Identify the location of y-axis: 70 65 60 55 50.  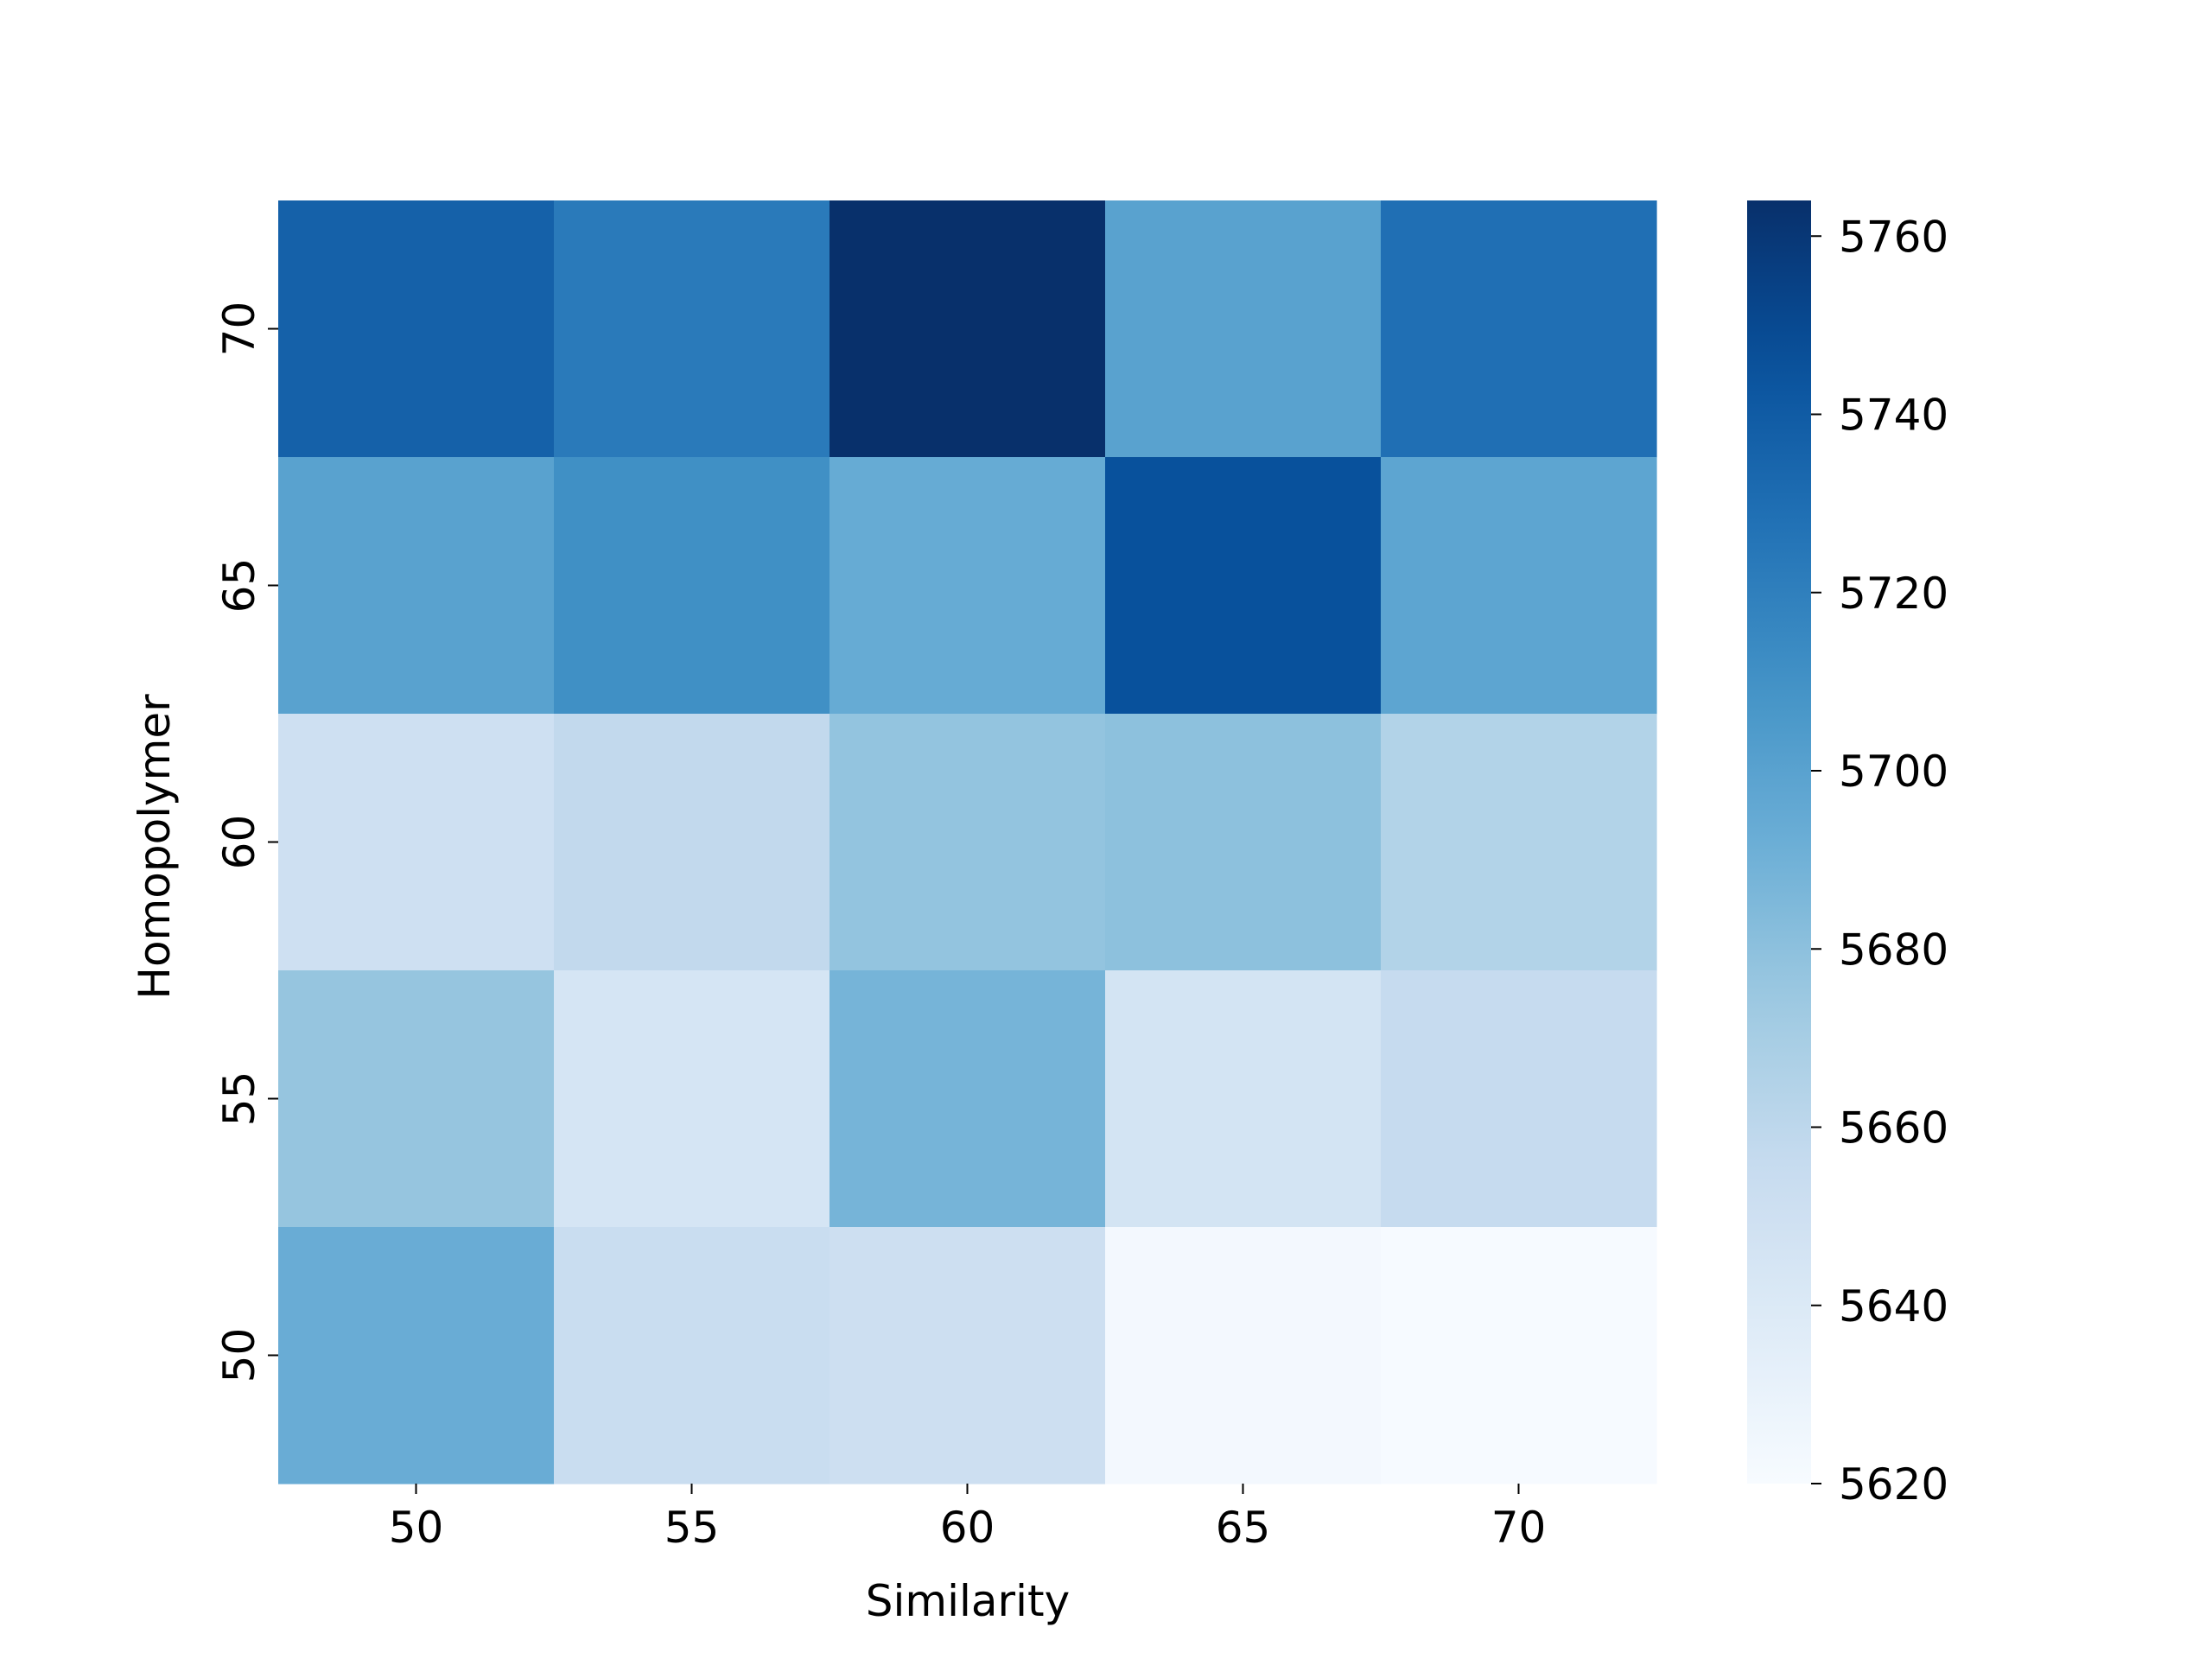
(246, 842).